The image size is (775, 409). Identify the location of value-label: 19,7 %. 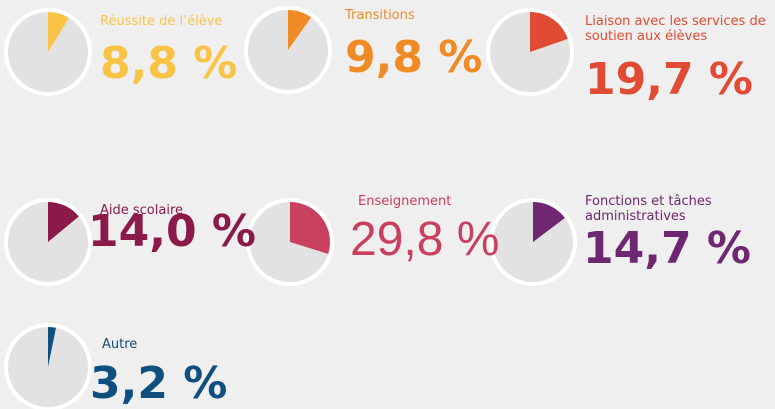
(669, 79).